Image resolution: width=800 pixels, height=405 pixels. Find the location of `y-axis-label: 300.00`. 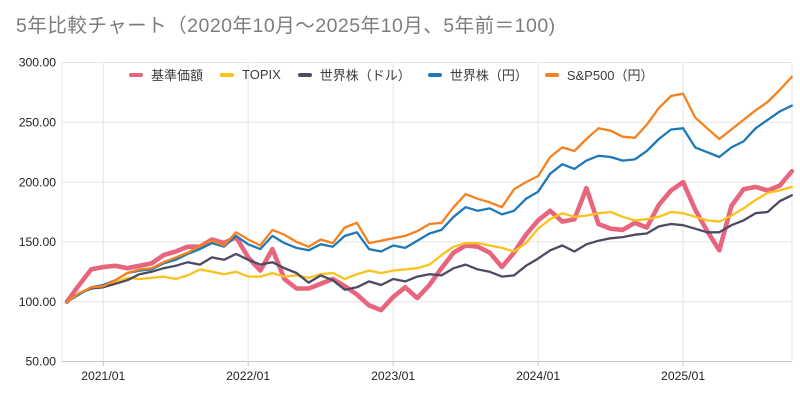

y-axis-label: 300.00 is located at coordinates (37, 63).